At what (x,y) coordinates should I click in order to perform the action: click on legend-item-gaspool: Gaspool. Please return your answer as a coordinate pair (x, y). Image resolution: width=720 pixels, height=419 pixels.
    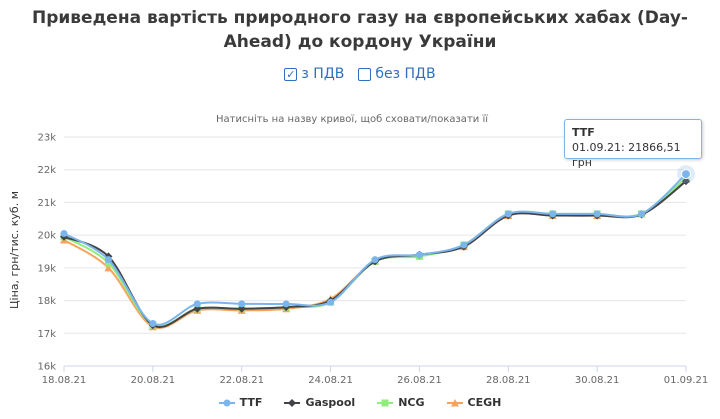
    Looking at the image, I should click on (319, 402).